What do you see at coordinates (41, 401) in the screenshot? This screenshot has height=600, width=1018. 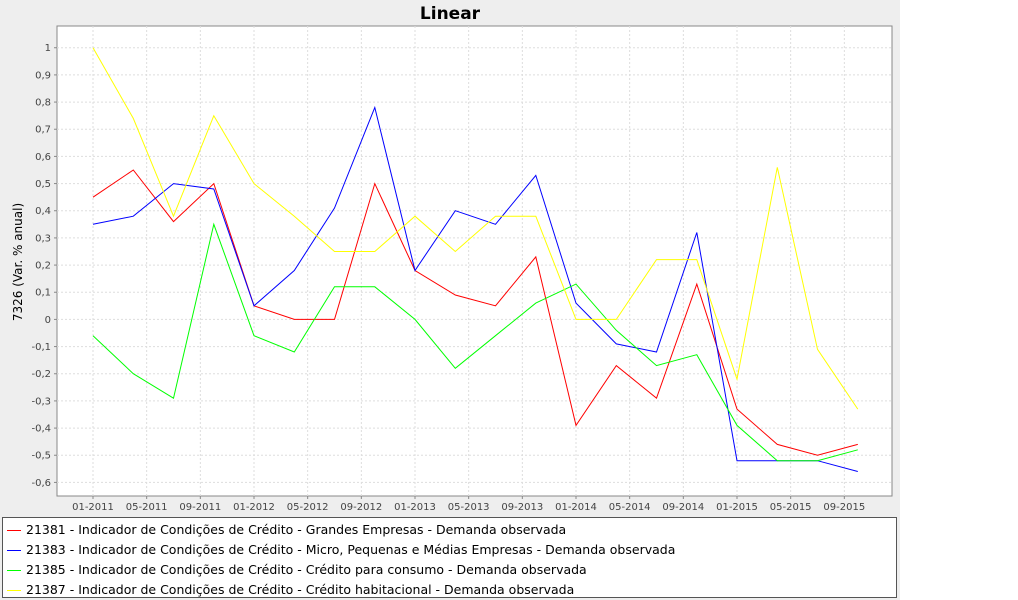 I see `y-tick-label: -0,3` at bounding box center [41, 401].